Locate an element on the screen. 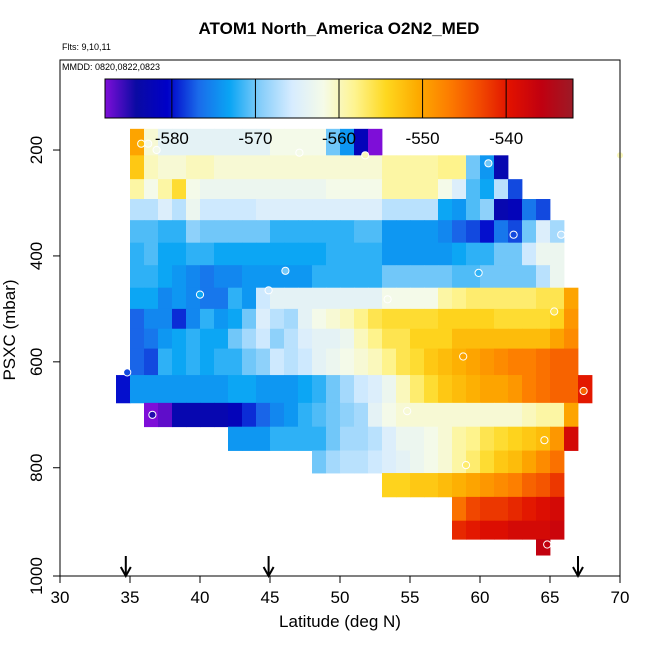 The height and width of the screenshot is (650, 650). x-tick-label: 70 is located at coordinates (620, 597).